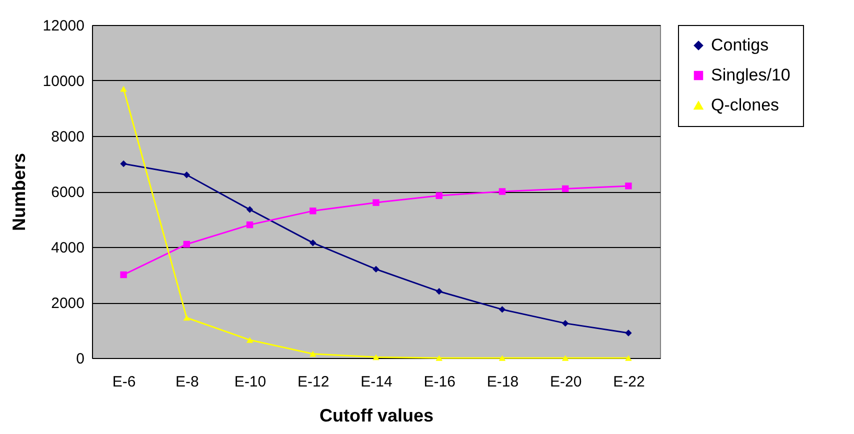 The height and width of the screenshot is (434, 854). Describe the element at coordinates (376, 416) in the screenshot. I see `x-axis-title: Cutoff values` at that location.